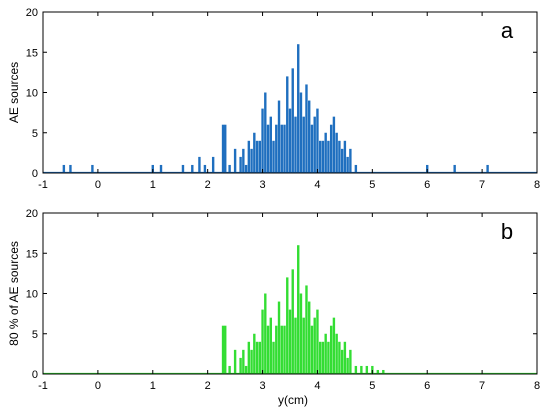 This screenshot has height=413, width=550. Describe the element at coordinates (317, 185) in the screenshot. I see `panel-a-x-tick-label: 4` at that location.